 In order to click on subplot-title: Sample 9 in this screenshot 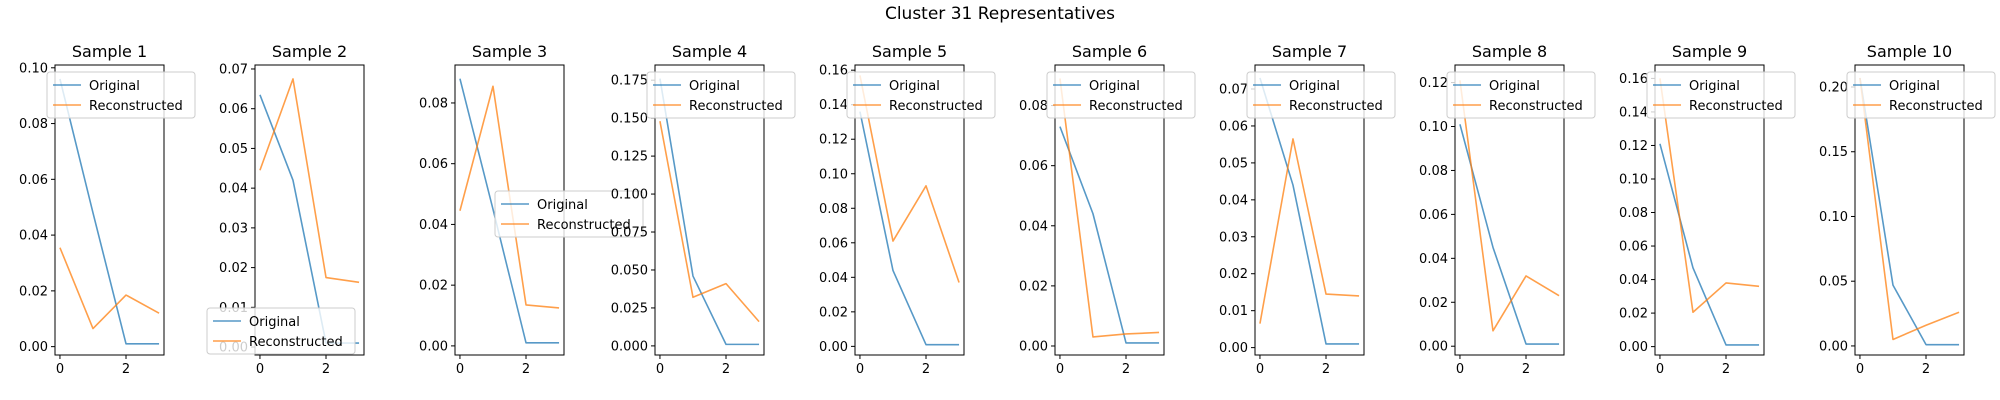, I will do `click(1709, 51)`.